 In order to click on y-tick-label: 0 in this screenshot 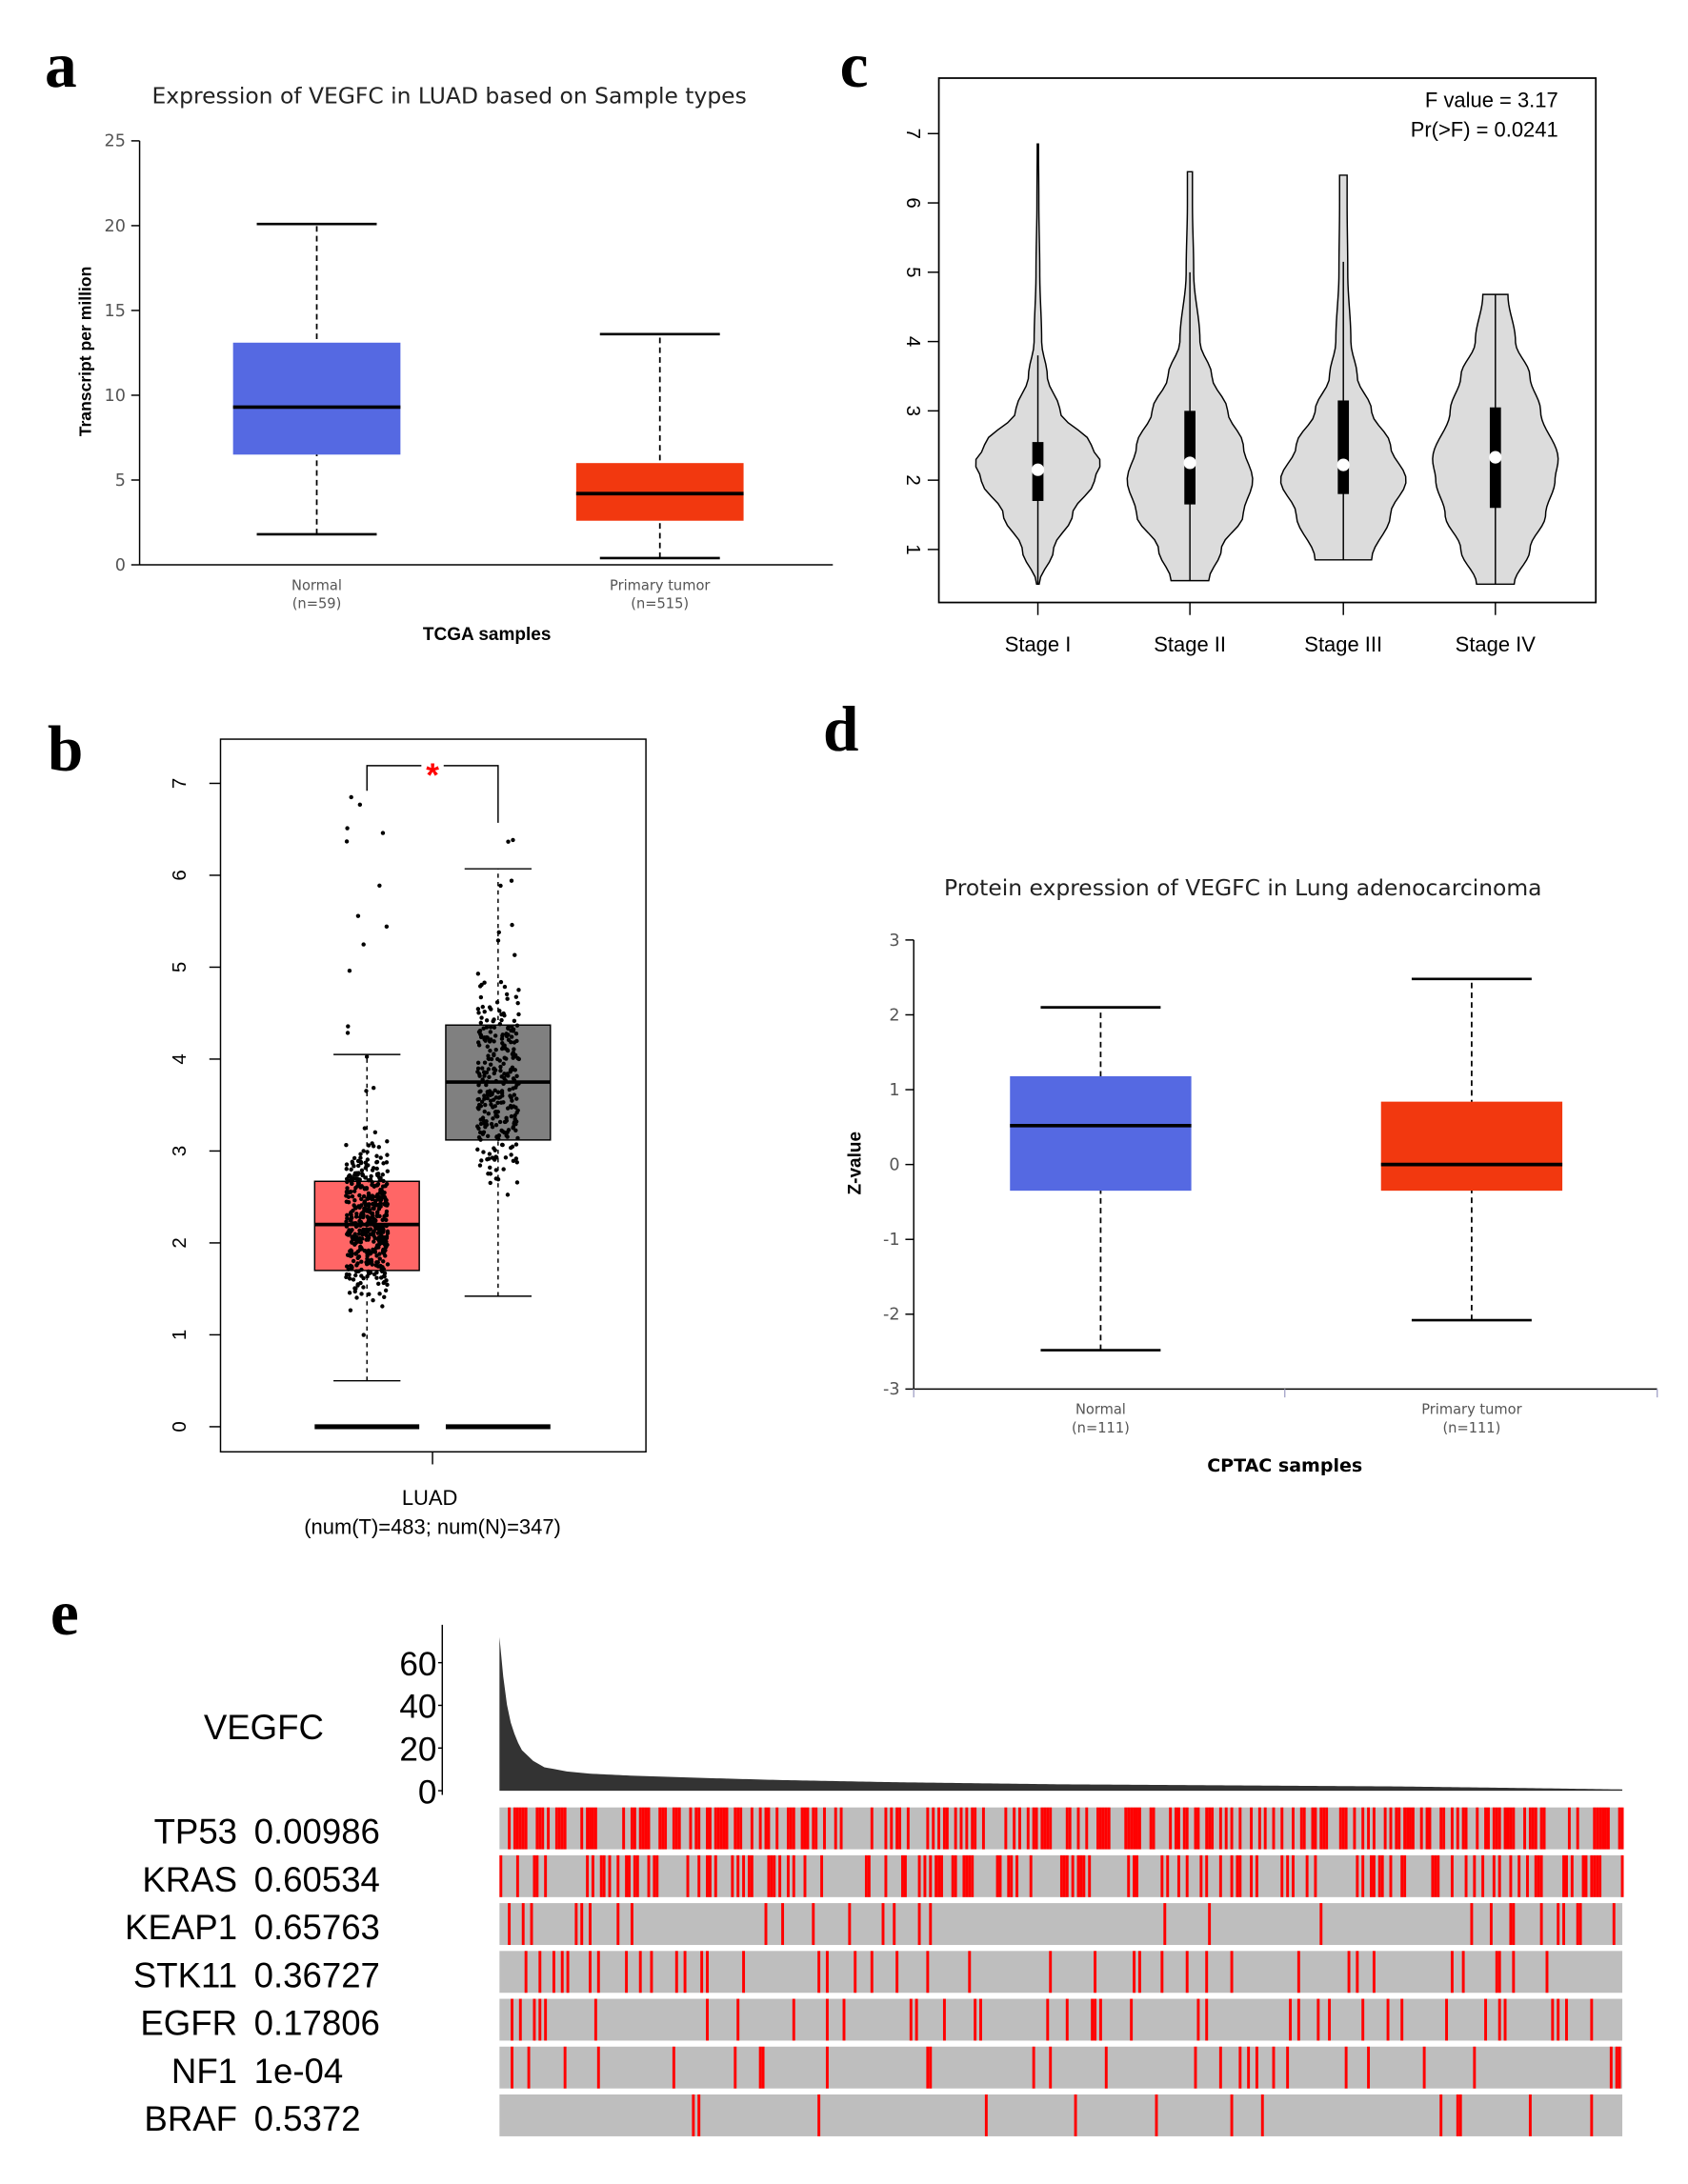, I will do `click(120, 565)`.